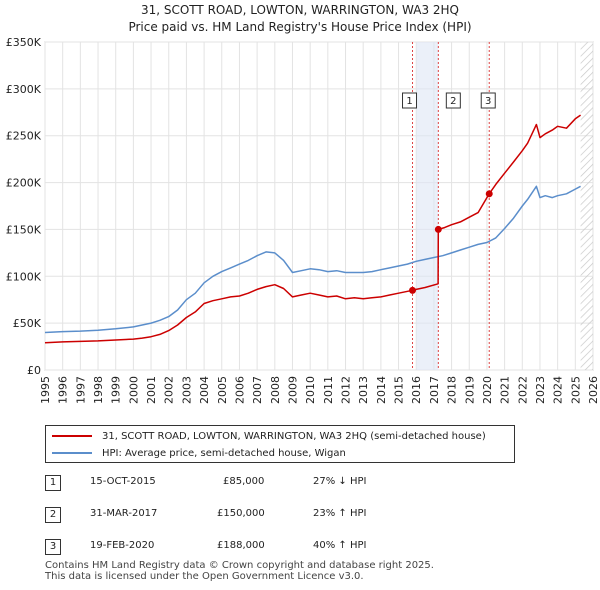 This screenshot has width=600, height=590. What do you see at coordinates (449, 193) in the screenshot?
I see `sale-markers: 1 2 3` at bounding box center [449, 193].